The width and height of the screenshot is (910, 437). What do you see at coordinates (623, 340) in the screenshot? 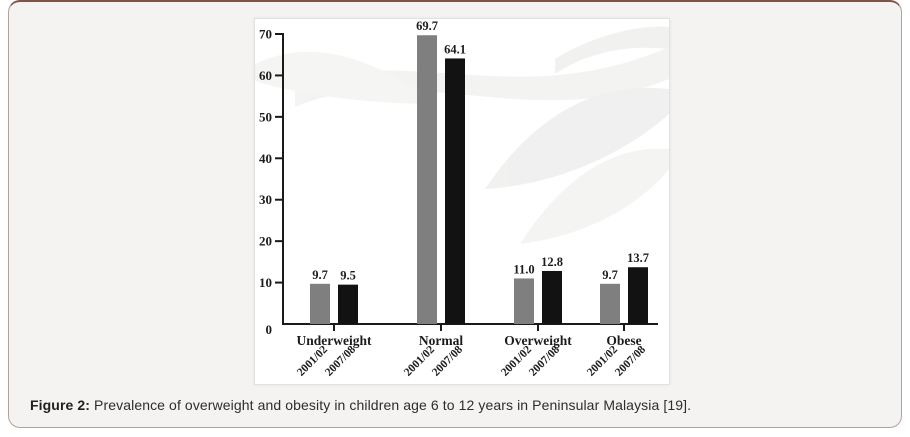
I see `x-category-label: Obese` at bounding box center [623, 340].